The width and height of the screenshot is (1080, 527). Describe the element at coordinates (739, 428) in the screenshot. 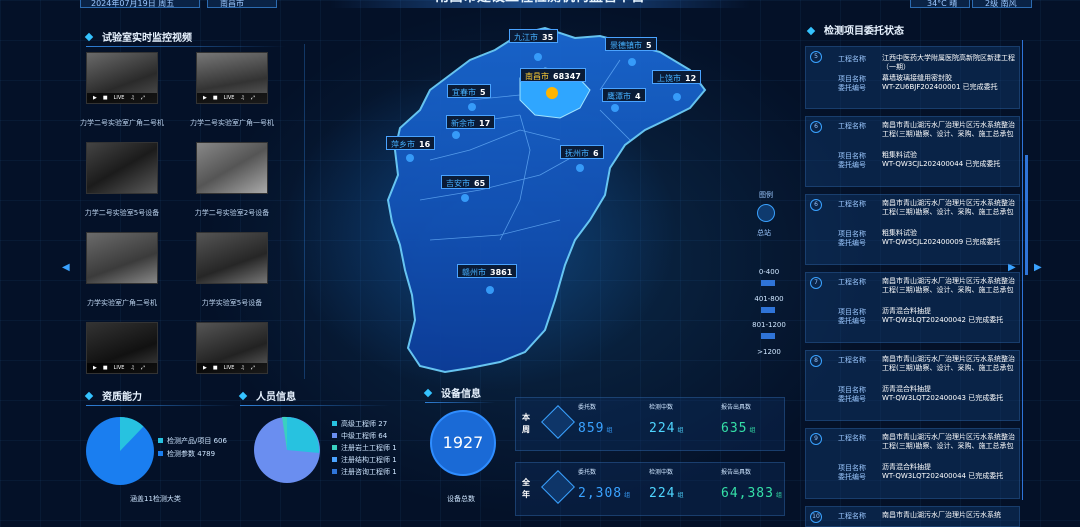

I see `weekly-report-count: 635 组` at that location.